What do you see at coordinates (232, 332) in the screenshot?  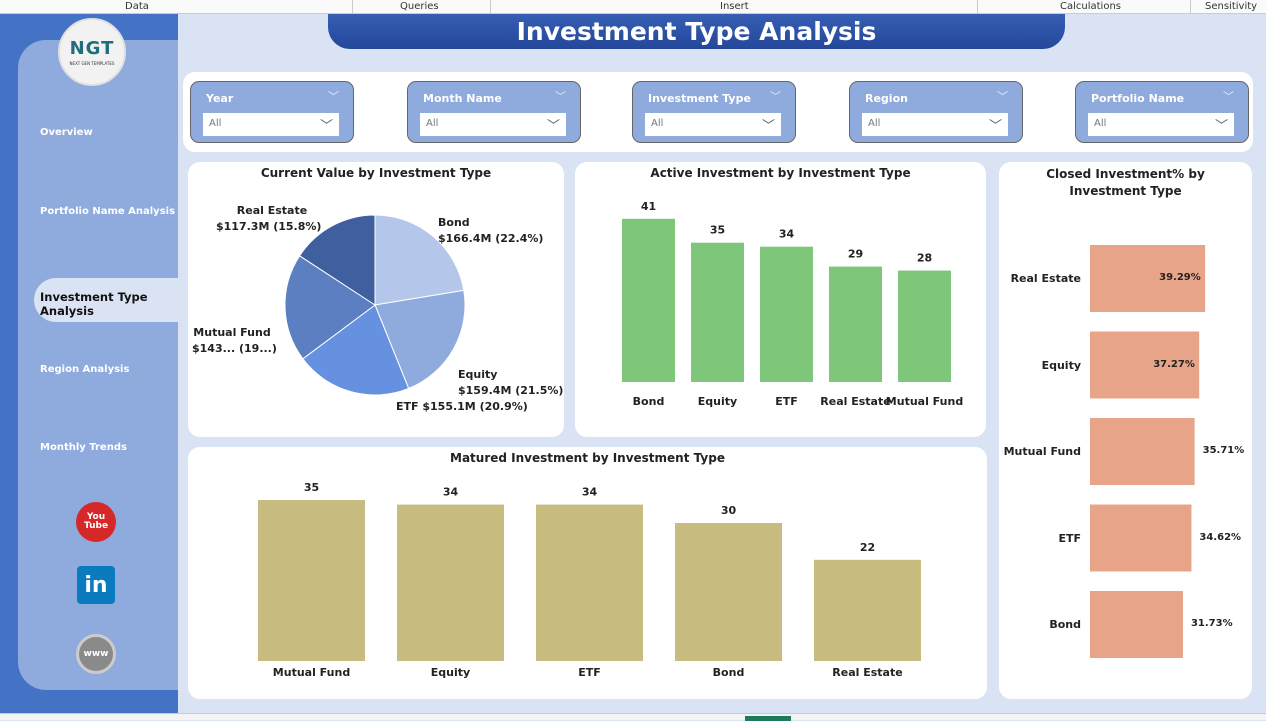 I see `pie-label: Mutual Fund` at bounding box center [232, 332].